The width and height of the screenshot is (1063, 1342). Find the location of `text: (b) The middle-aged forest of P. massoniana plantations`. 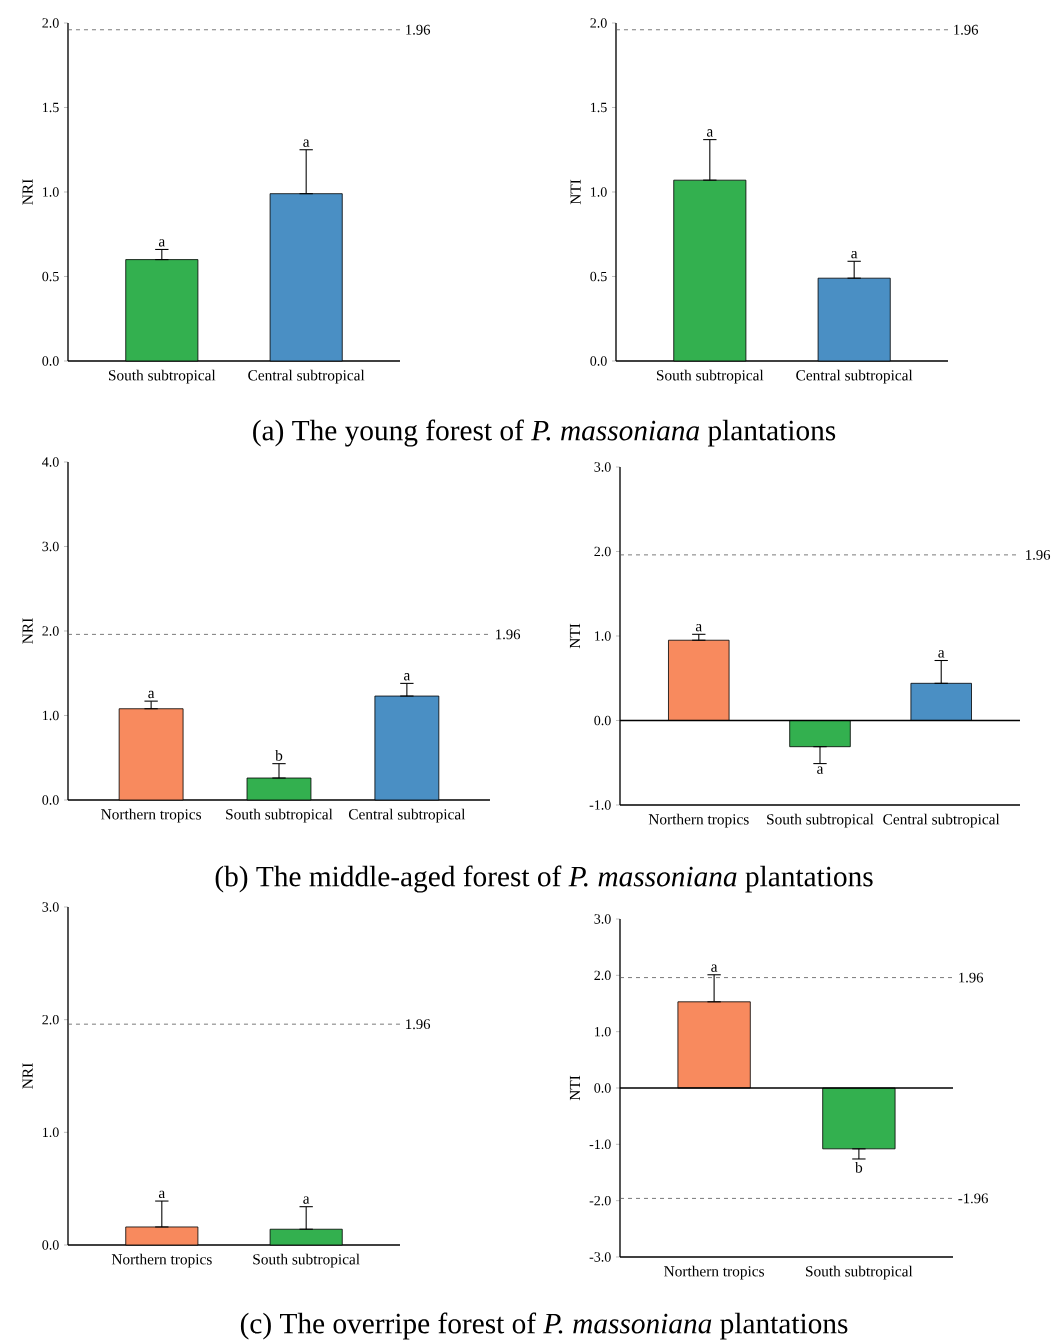

text: (b) The middle-aged forest of P. massoniana plantations is located at coordinates (544, 879).